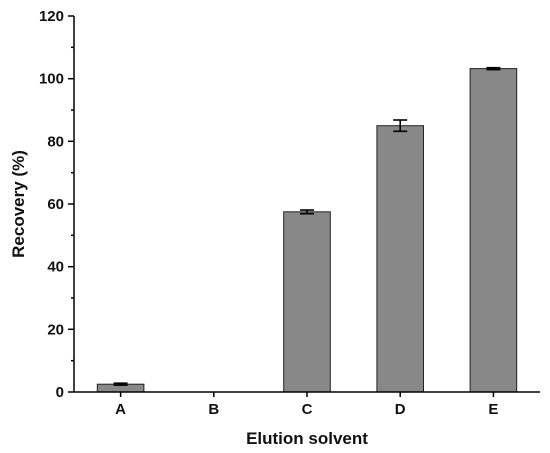 The width and height of the screenshot is (550, 453). I want to click on y-axis-title: Recovery (%), so click(18, 204).